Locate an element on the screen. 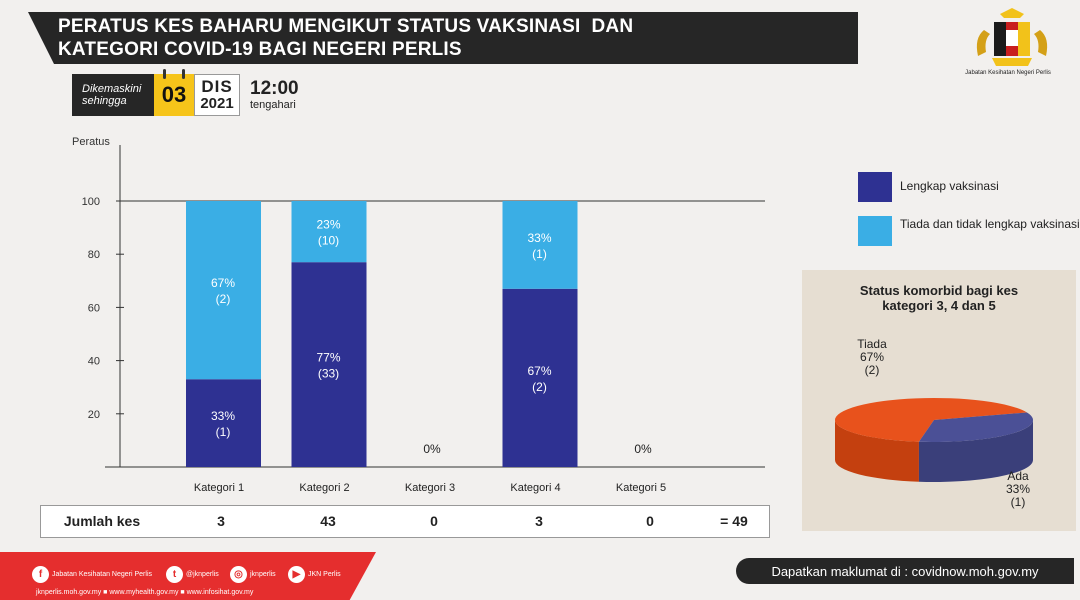 This screenshot has width=1080, height=600. pie-slice-tiada is located at coordinates (931, 420).